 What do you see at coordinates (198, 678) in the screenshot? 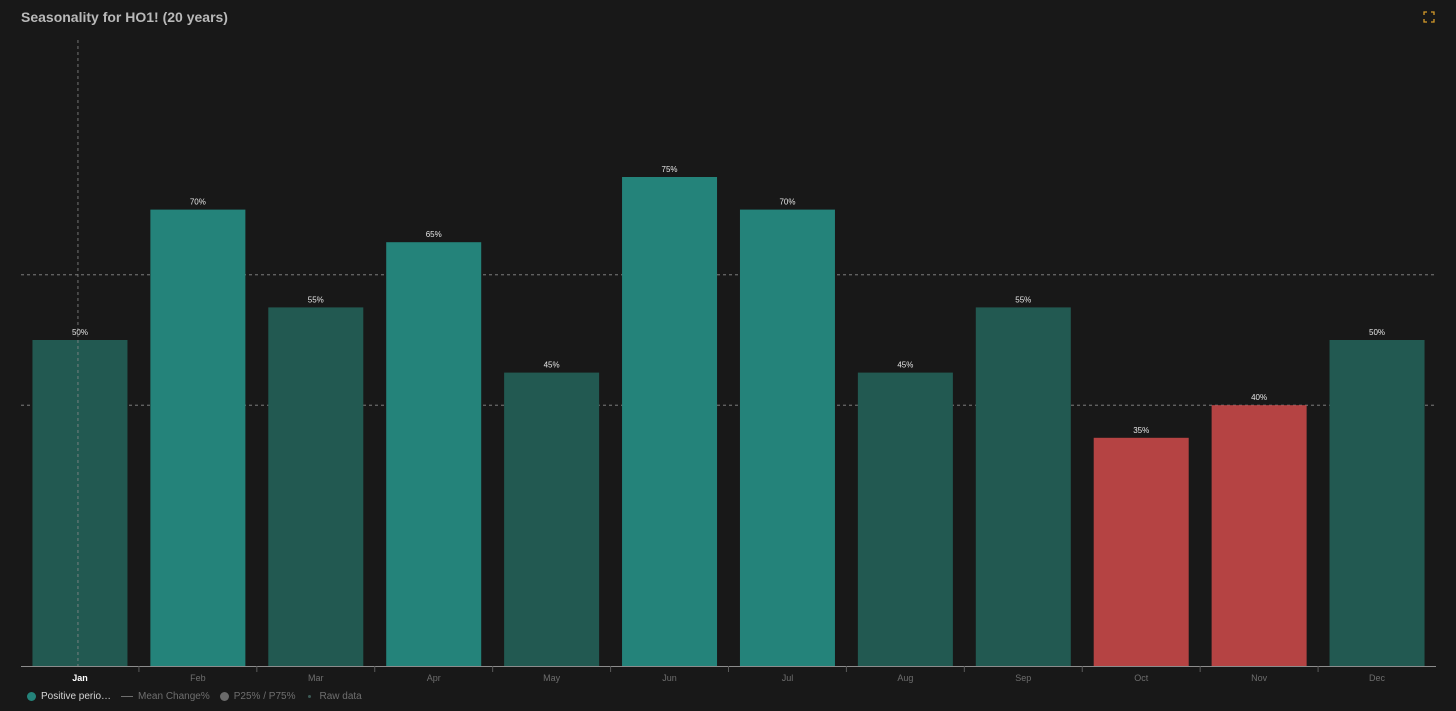
I see `x-tick-label: Feb` at bounding box center [198, 678].